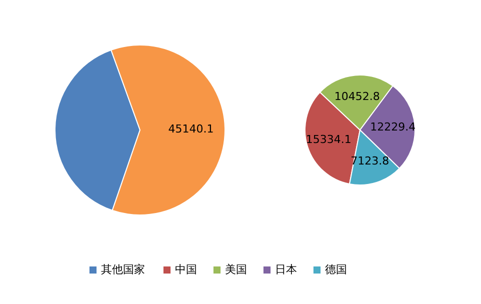  I want to click on legend-label: 日本, so click(286, 269).